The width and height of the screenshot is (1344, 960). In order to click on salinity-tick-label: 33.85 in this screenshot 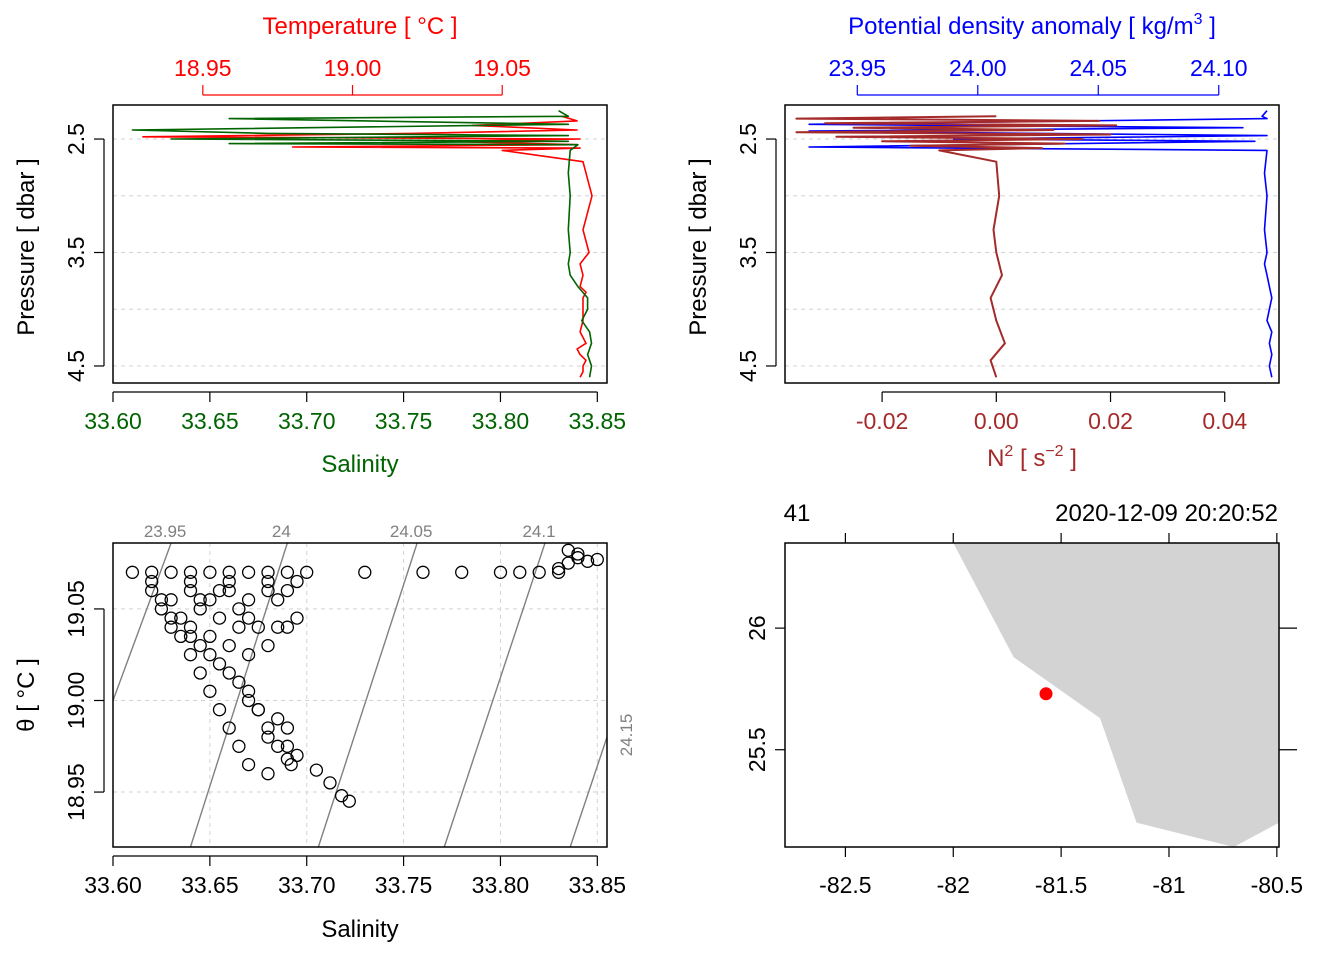, I will do `click(598, 421)`.